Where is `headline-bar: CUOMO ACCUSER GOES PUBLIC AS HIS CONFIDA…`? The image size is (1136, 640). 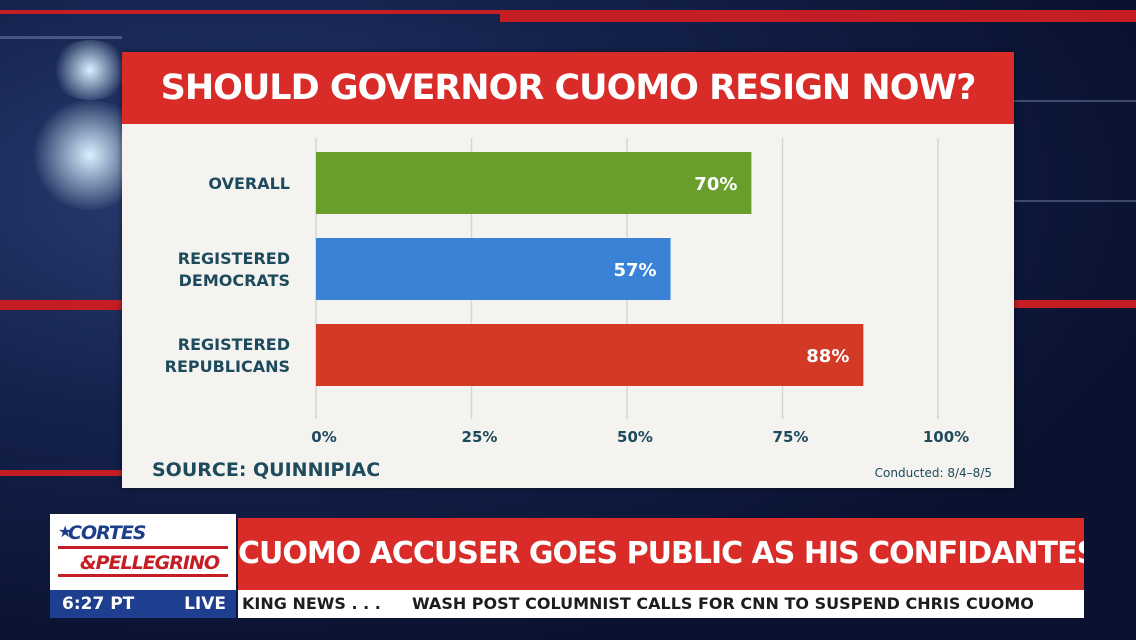
headline-bar: CUOMO ACCUSER GOES PUBLIC AS HIS CONFIDA… is located at coordinates (661, 554).